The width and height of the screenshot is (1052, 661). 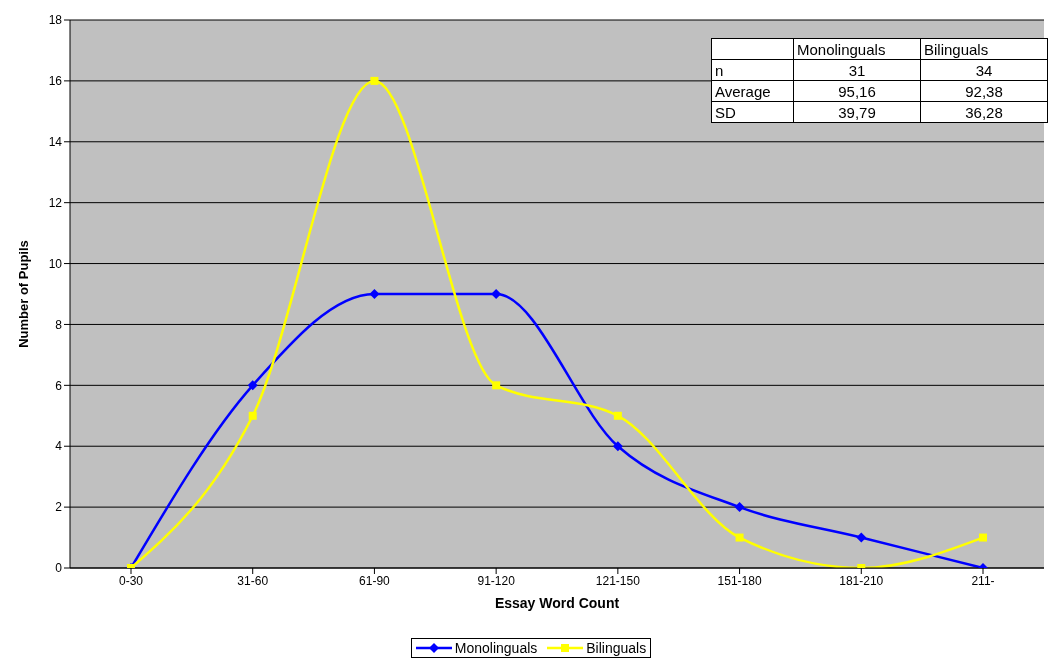 I want to click on x-tick-label: 91-120, so click(x=496, y=580).